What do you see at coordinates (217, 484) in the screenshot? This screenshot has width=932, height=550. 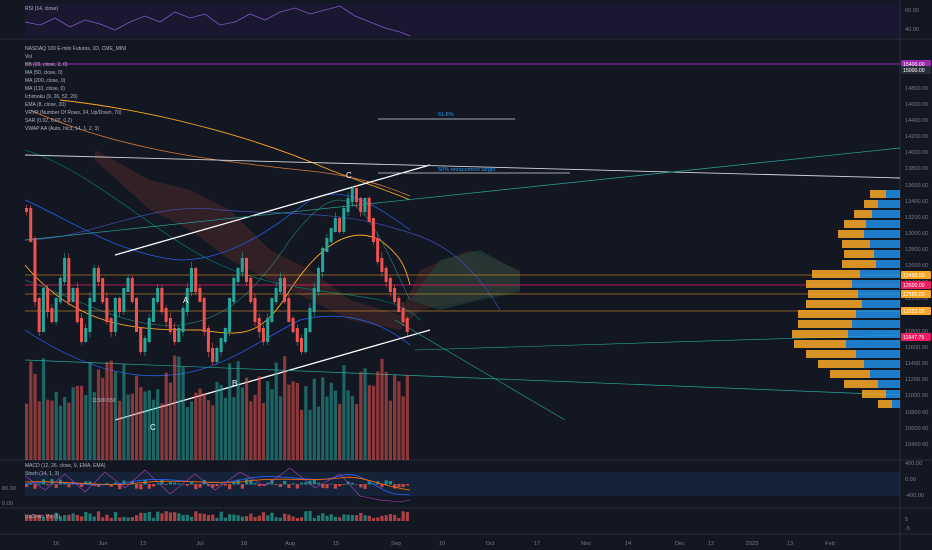 I see `macd-line` at bounding box center [217, 484].